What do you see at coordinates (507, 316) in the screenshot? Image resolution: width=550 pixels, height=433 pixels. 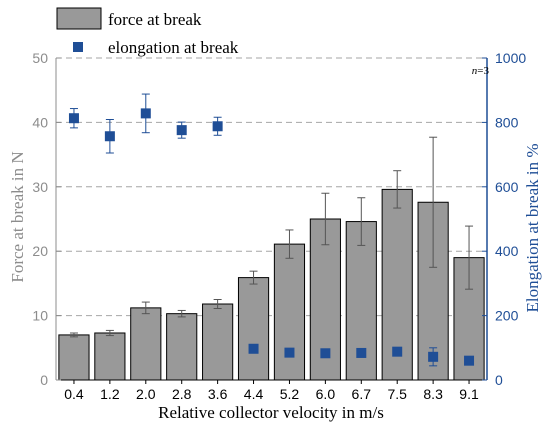 I see `y-tick-label-right: 200` at bounding box center [507, 316].